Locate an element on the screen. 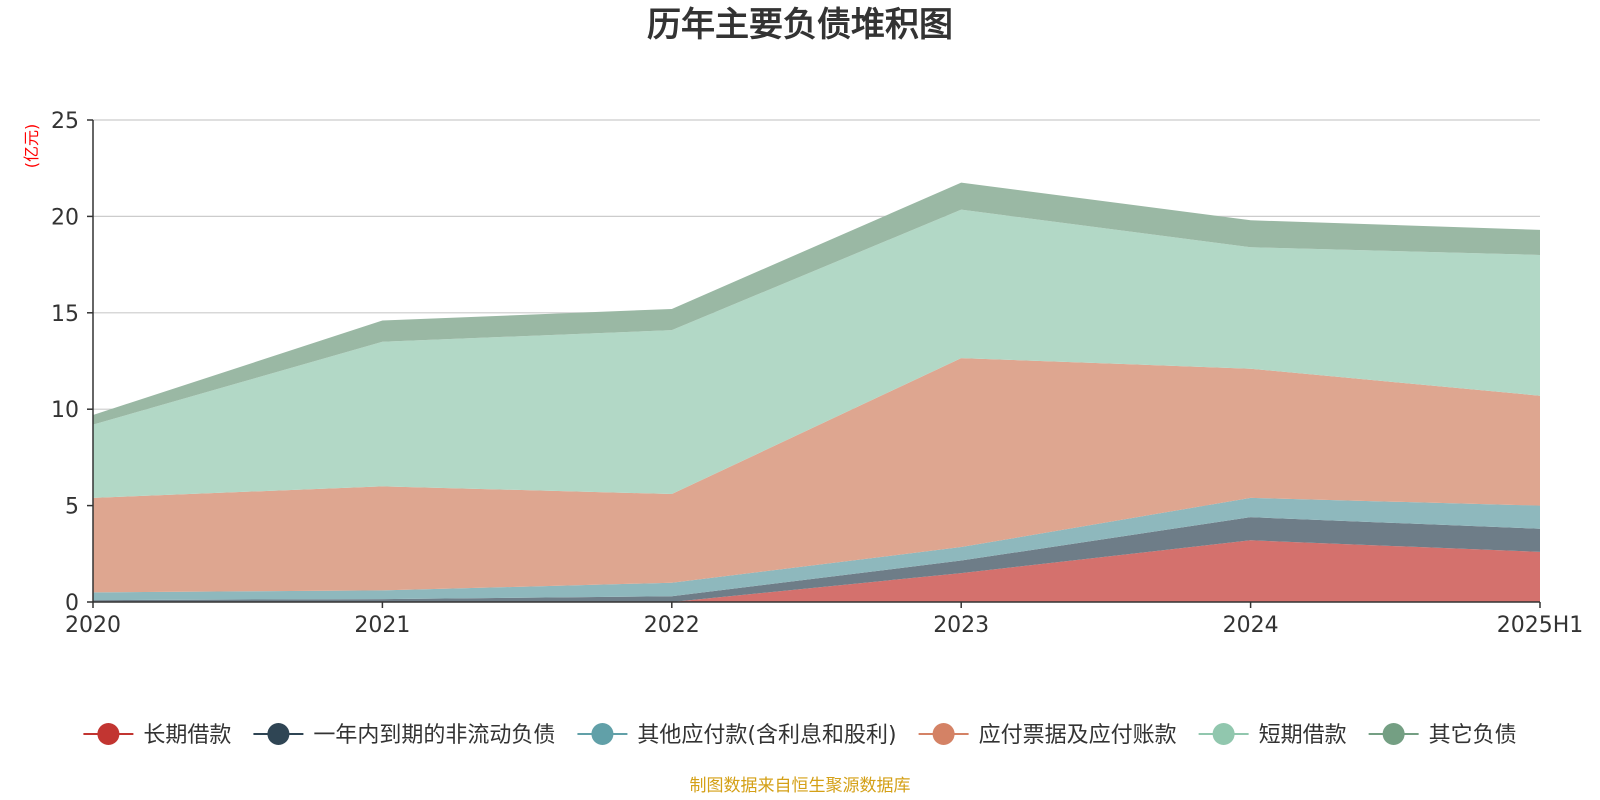 This screenshot has width=1600, height=800. legend-label: 应付票据及应付账款 is located at coordinates (1078, 735).